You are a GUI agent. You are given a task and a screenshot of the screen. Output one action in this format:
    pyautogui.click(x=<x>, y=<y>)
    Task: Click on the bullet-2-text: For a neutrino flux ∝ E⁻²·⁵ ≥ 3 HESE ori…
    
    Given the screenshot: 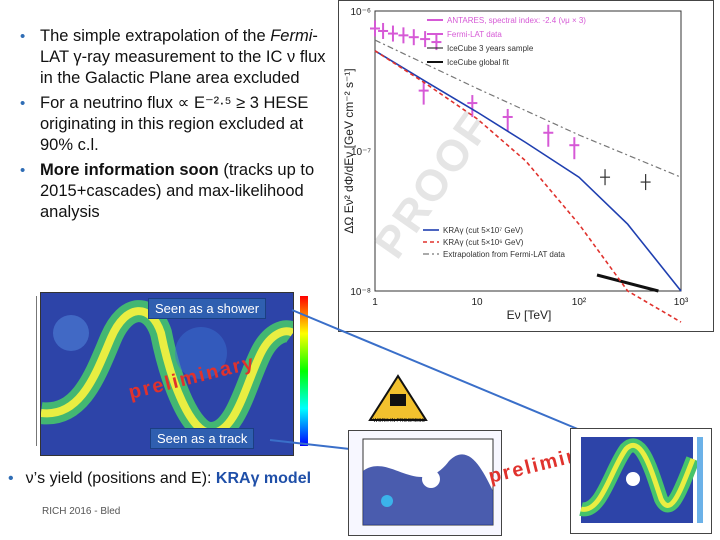 What is the action you would take?
    pyautogui.click(x=174, y=124)
    